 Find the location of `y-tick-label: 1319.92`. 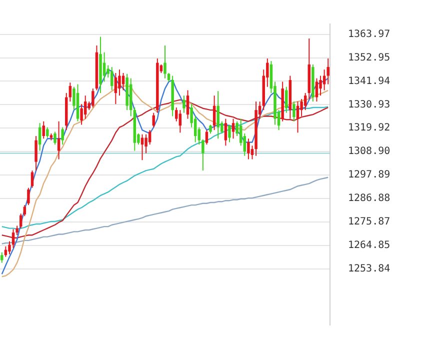

y-tick-label: 1319.92 is located at coordinates (369, 128).